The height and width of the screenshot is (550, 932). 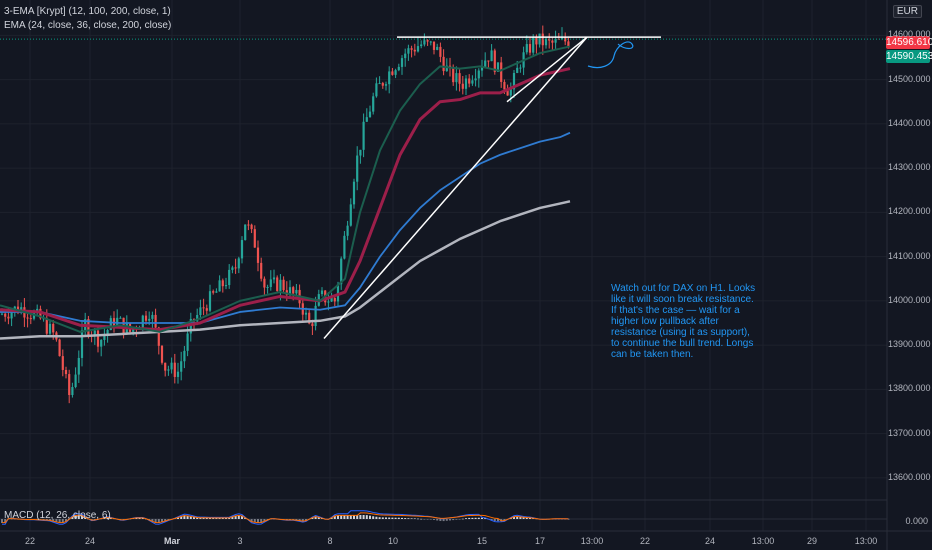 I want to click on macd-zero-tick: 0.000, so click(x=916, y=521).